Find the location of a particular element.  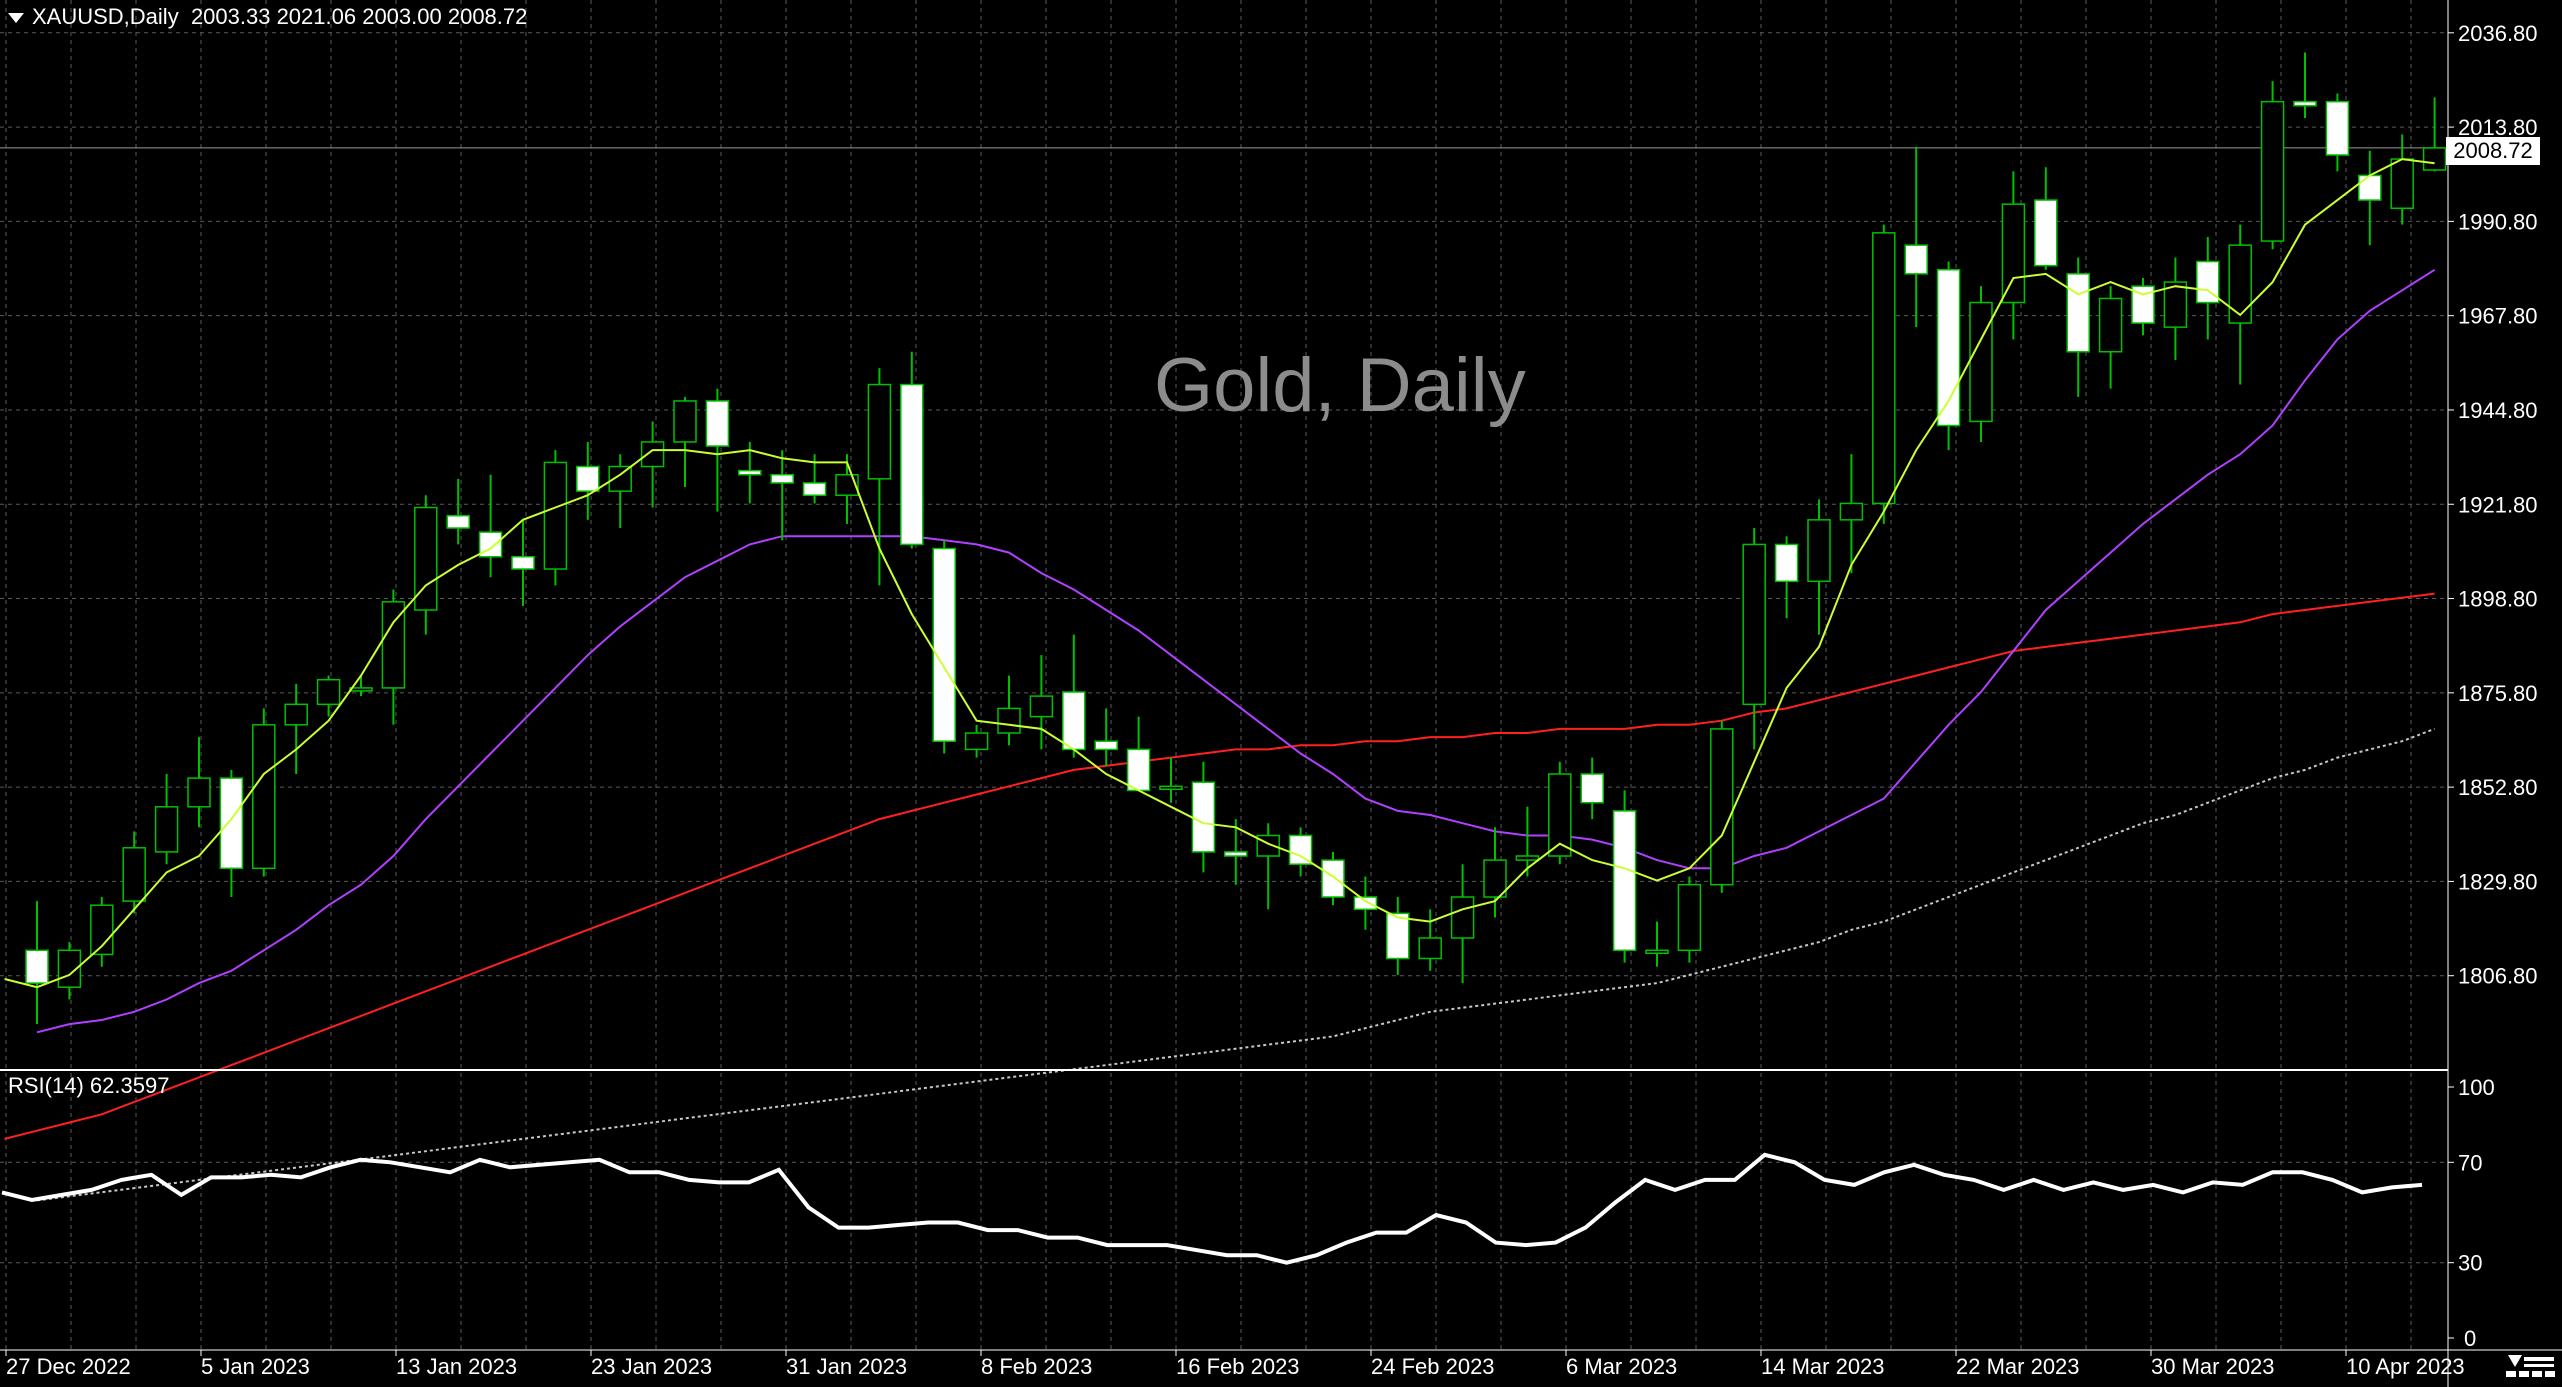

symbol-label: XAUUSD,Daily is located at coordinates (105, 16).